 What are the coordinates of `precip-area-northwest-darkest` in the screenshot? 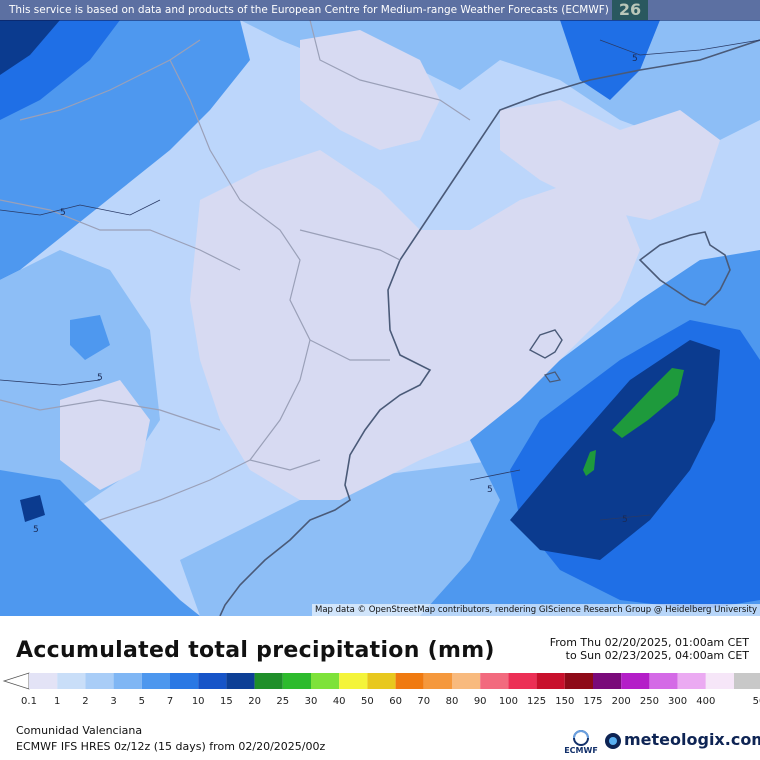 It's located at (30, 47).